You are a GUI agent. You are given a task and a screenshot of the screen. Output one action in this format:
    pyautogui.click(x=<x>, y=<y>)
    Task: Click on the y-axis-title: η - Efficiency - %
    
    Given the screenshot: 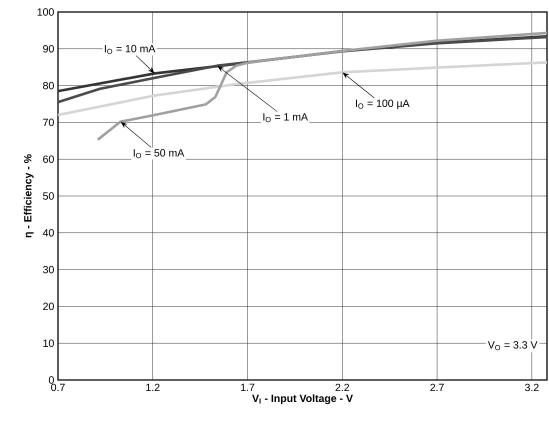 What is the action you would take?
    pyautogui.click(x=29, y=196)
    